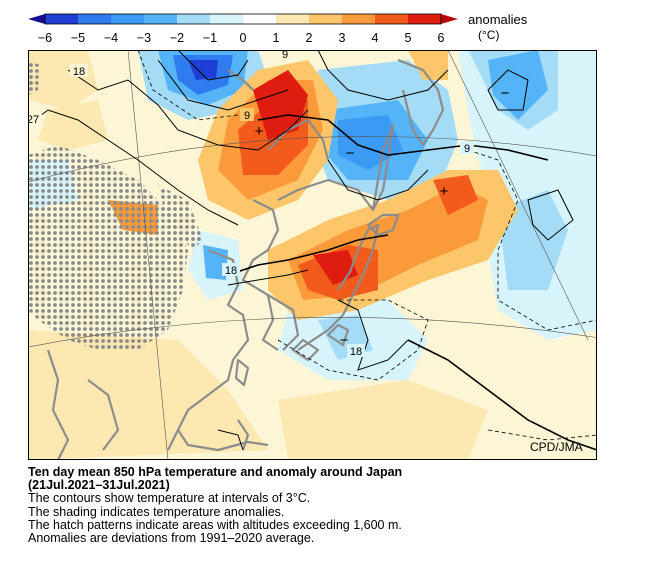 The image size is (650, 570). What do you see at coordinates (99, 485) in the screenshot?
I see `caption-period: (21Jul.2021–31Jul.2021)` at bounding box center [99, 485].